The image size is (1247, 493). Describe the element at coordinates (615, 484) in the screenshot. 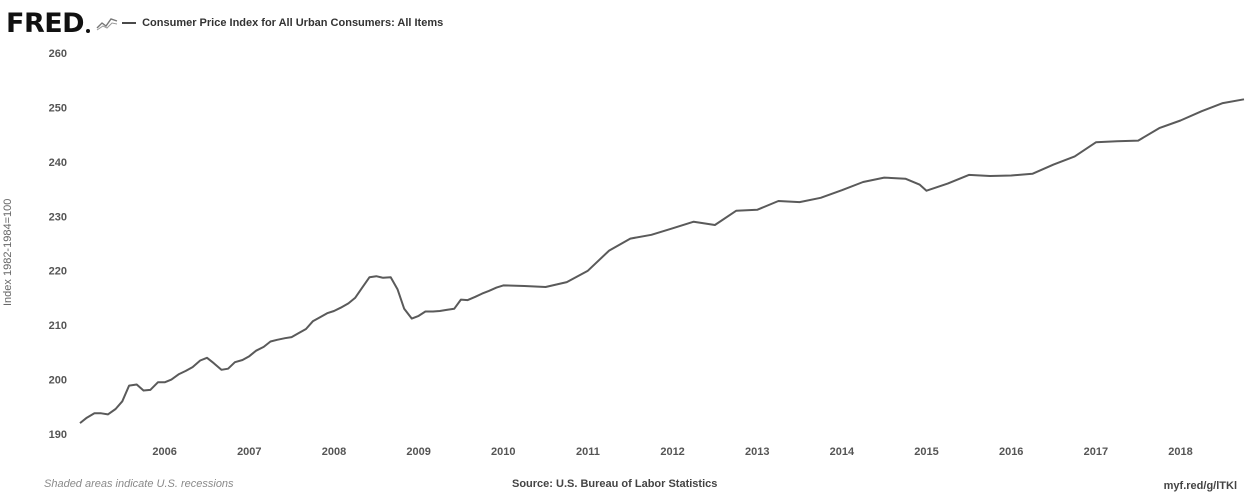

I see `source-note: Source: U.S. Bureau of Labor Statistics` at that location.